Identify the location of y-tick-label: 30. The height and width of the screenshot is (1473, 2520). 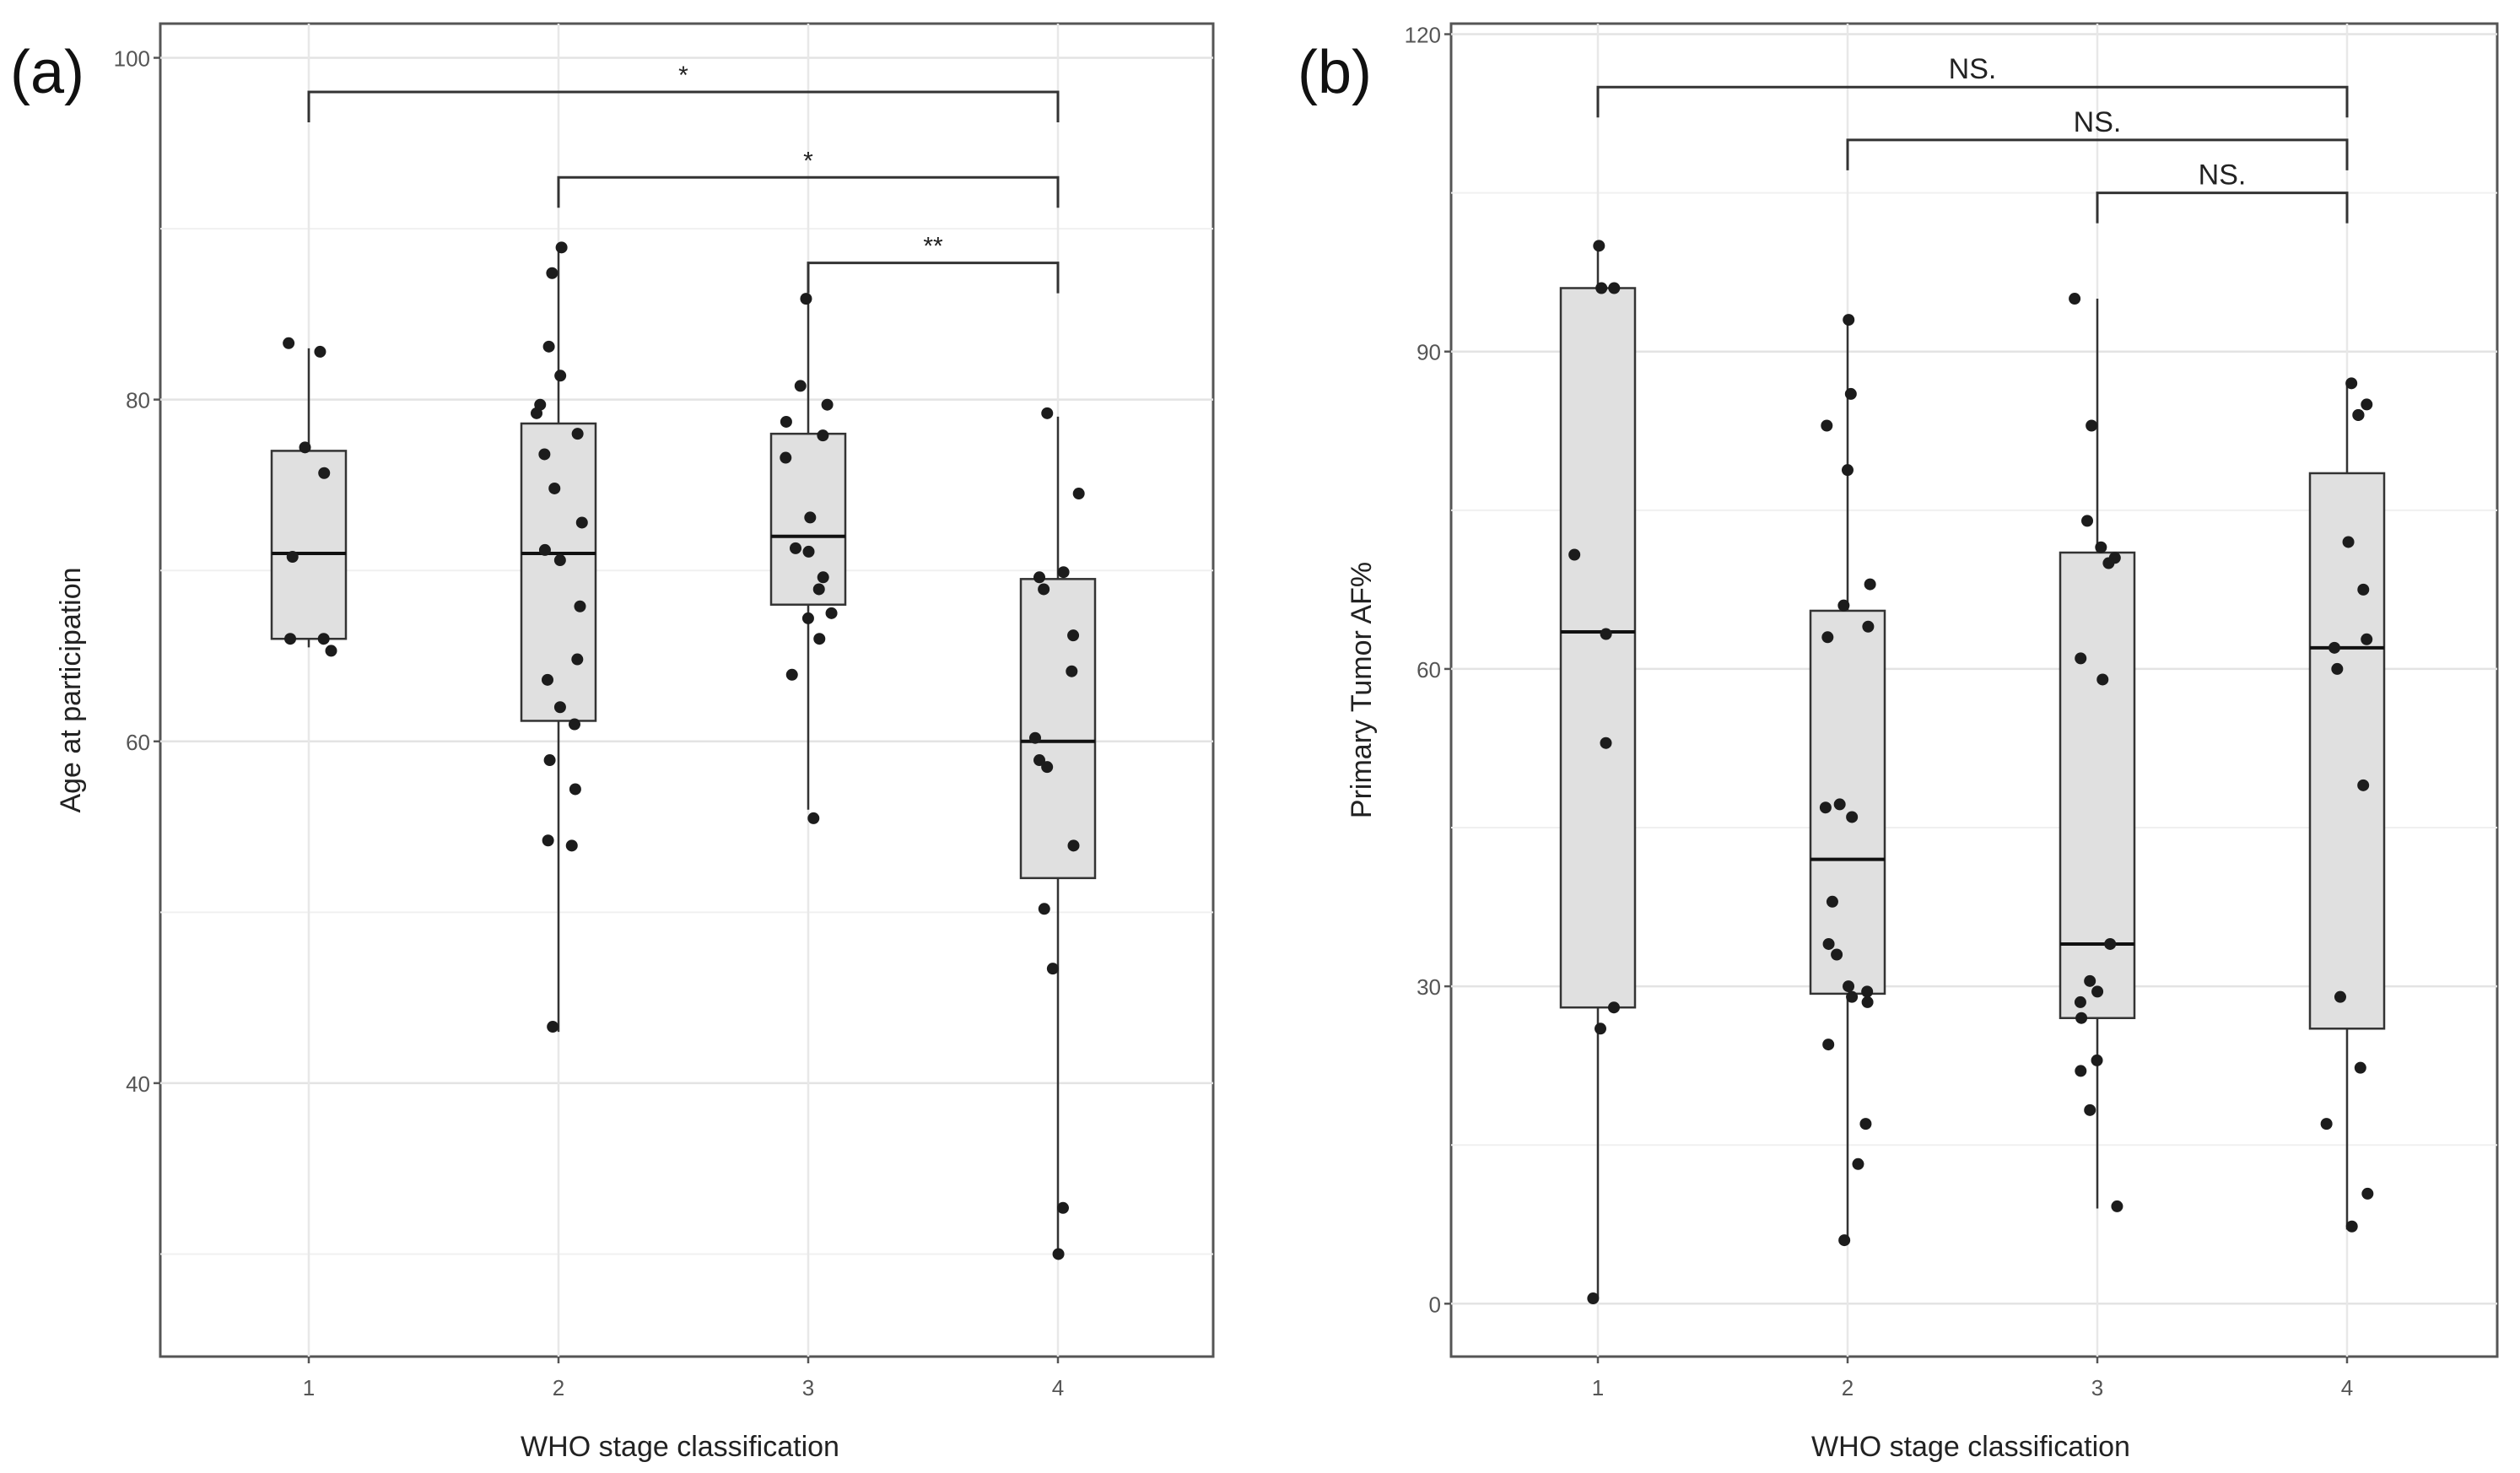
(1429, 987).